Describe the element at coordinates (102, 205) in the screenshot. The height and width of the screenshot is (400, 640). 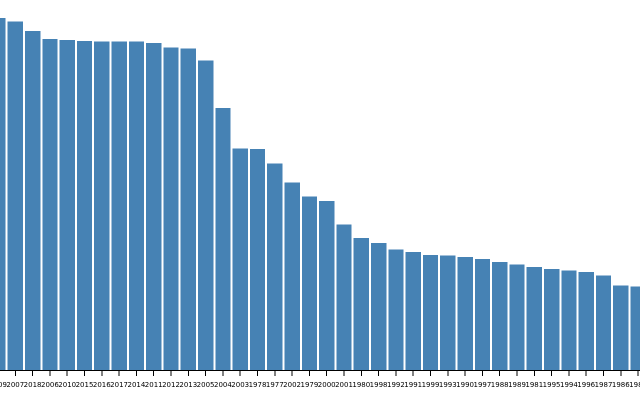
I see `bar-2016` at that location.